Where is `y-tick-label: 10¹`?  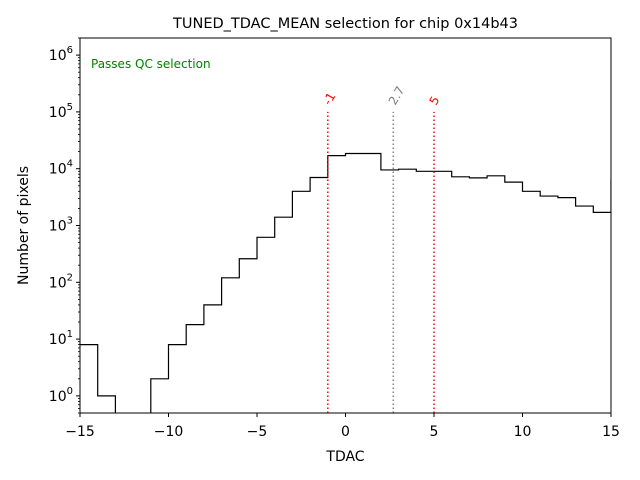
y-tick-label: 10¹ is located at coordinates (61, 338).